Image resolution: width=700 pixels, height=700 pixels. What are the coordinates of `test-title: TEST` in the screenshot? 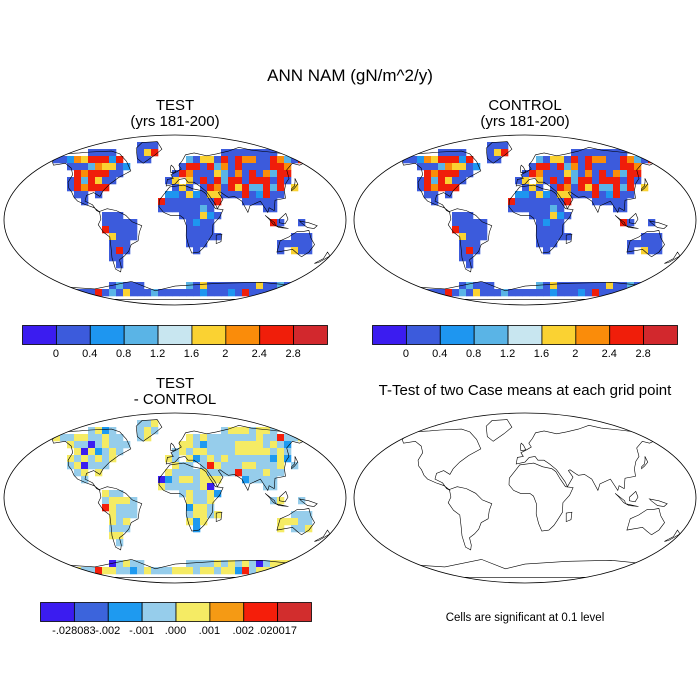 It's located at (175, 105).